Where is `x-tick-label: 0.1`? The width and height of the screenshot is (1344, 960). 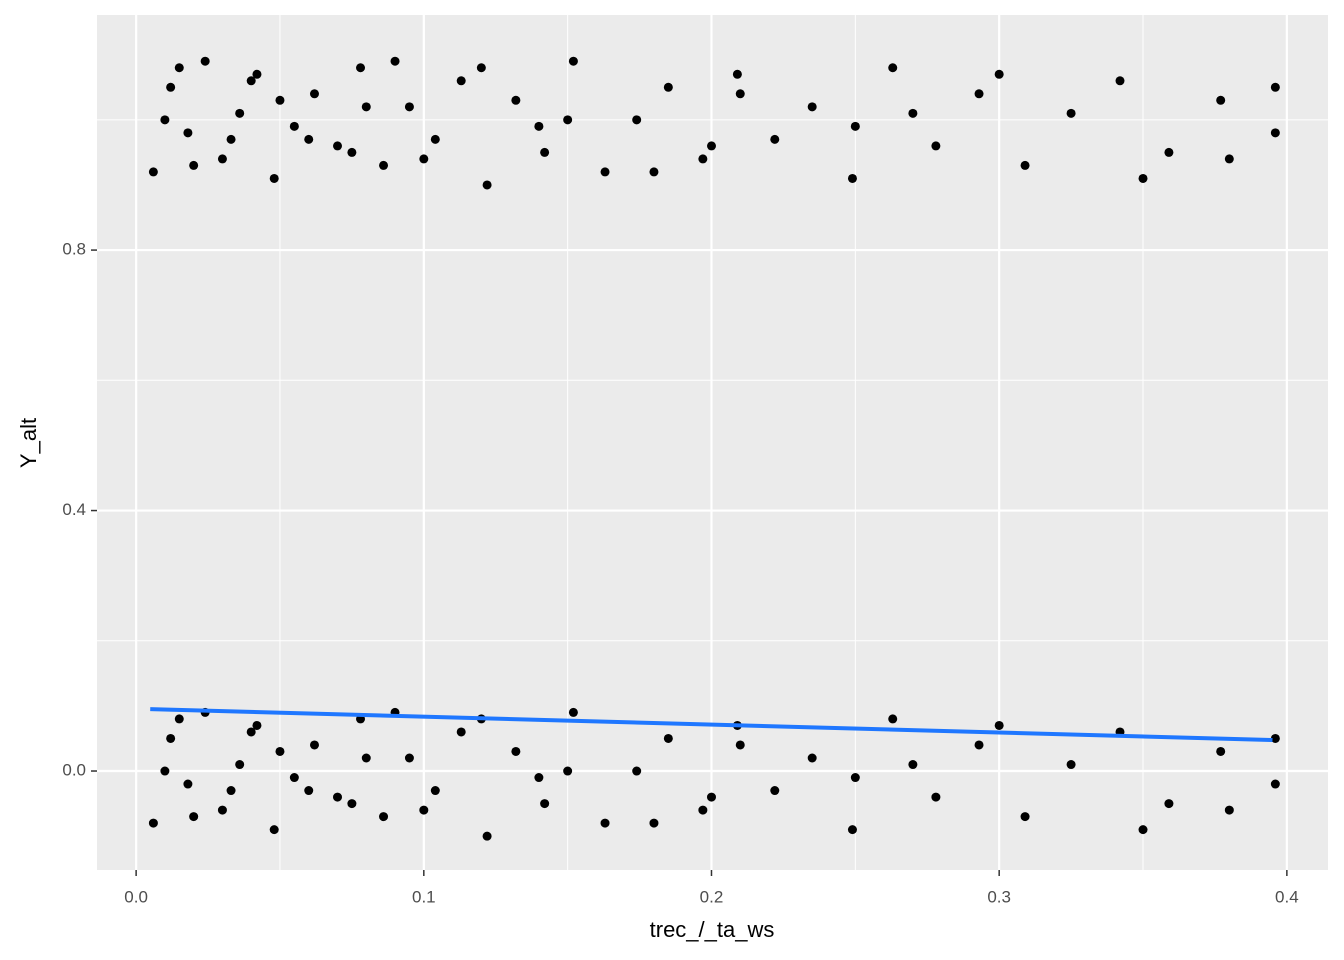
x-tick-label: 0.1 is located at coordinates (424, 896).